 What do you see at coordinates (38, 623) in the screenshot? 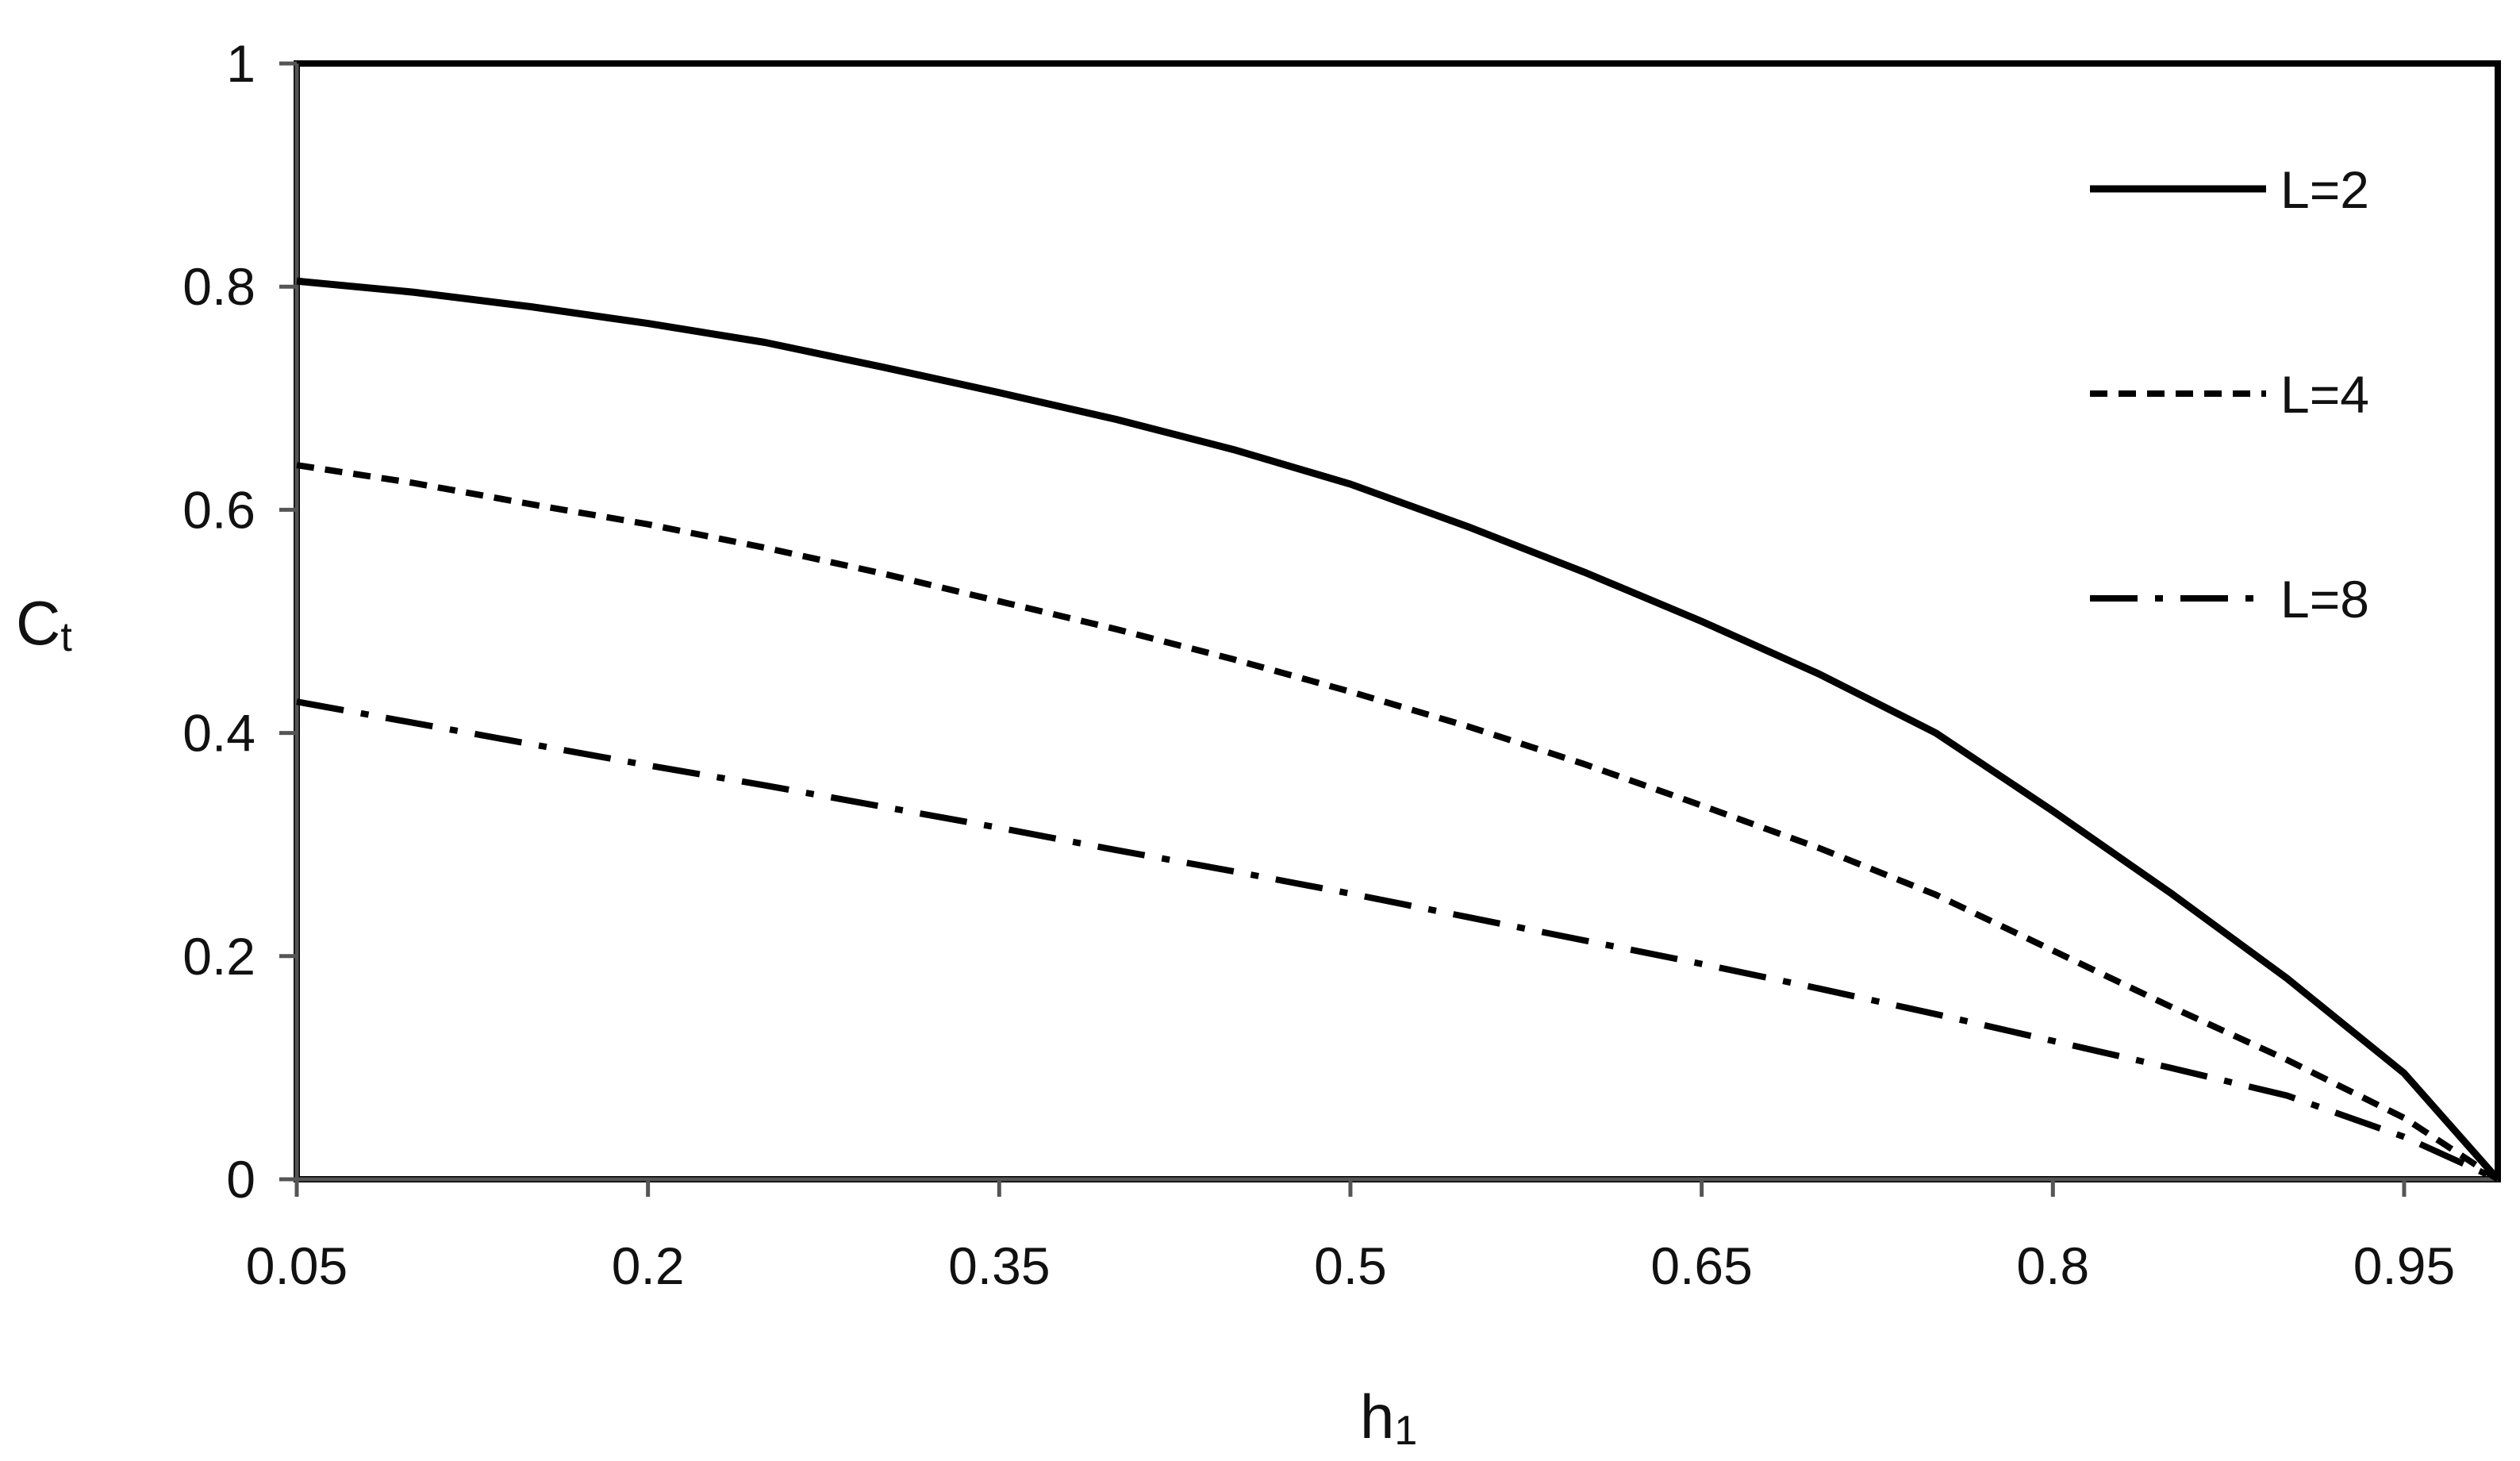
I see `y-axis-title-main: C` at bounding box center [38, 623].